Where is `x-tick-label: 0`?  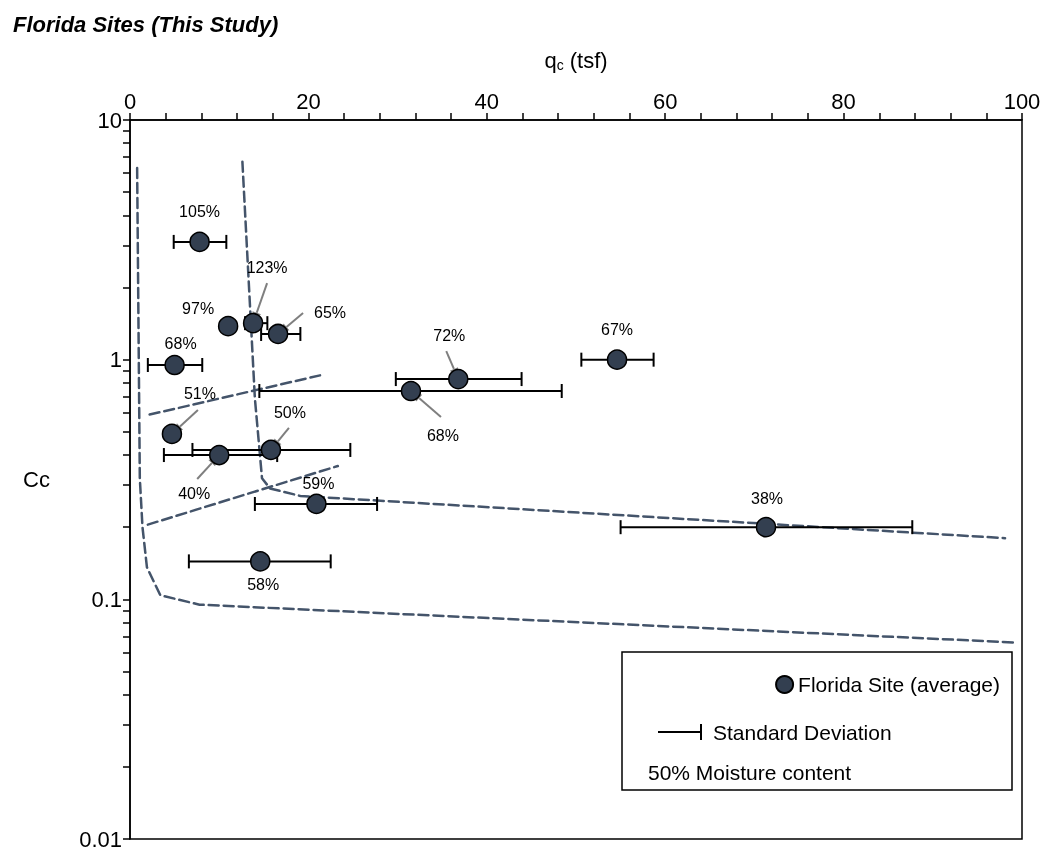 x-tick-label: 0 is located at coordinates (130, 101).